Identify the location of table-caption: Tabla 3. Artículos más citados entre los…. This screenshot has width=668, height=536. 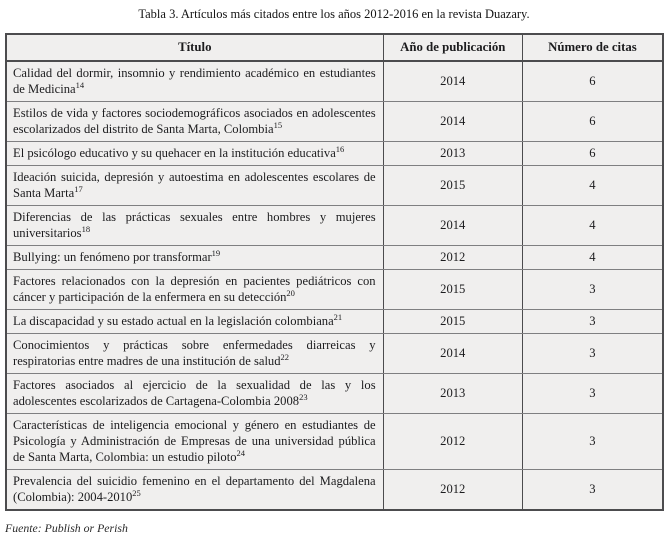
(334, 14).